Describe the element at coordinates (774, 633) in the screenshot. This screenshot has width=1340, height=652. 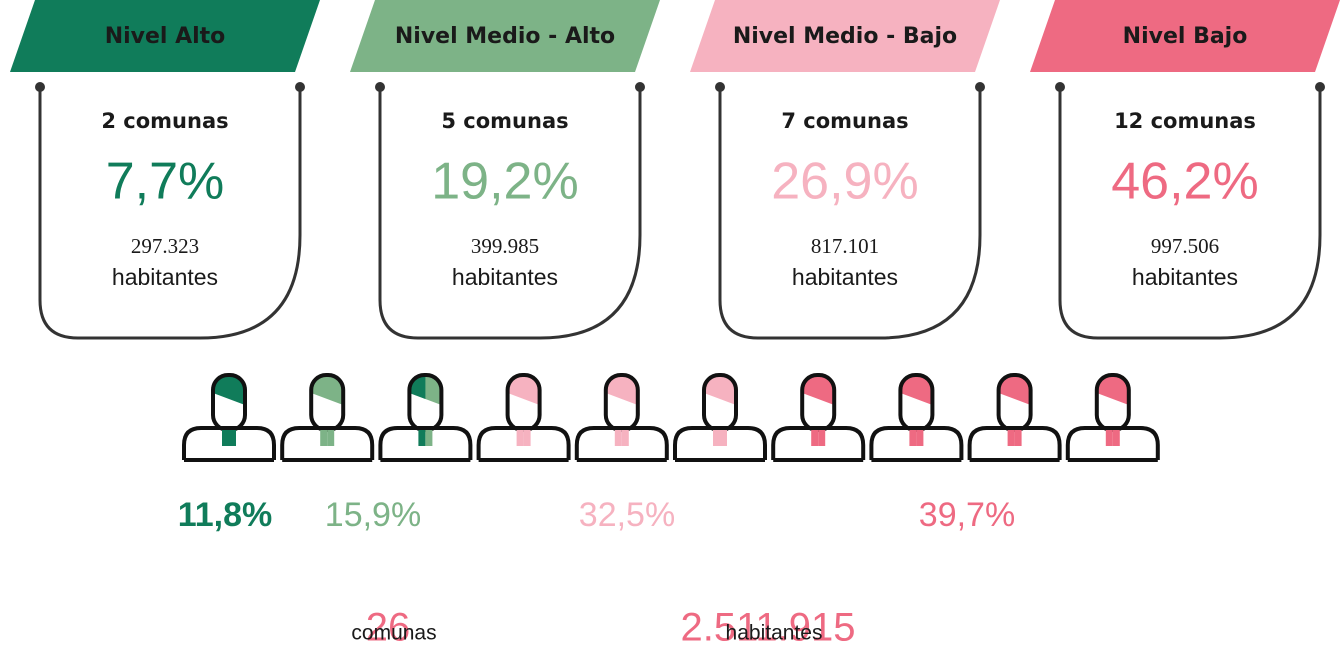
I see `total-habitantes-label: habitantes` at that location.